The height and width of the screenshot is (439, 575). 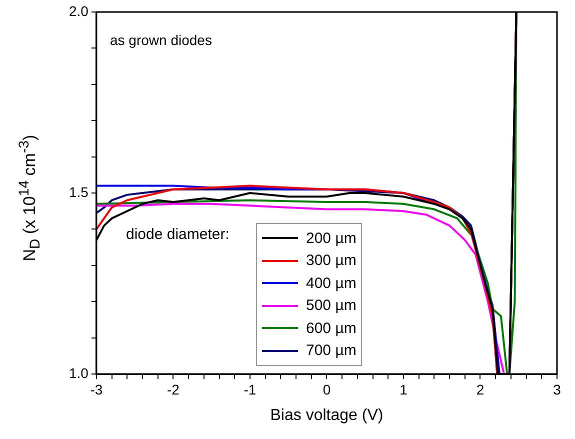 I want to click on x-axis-title: Bias voltage (V), so click(x=327, y=415).